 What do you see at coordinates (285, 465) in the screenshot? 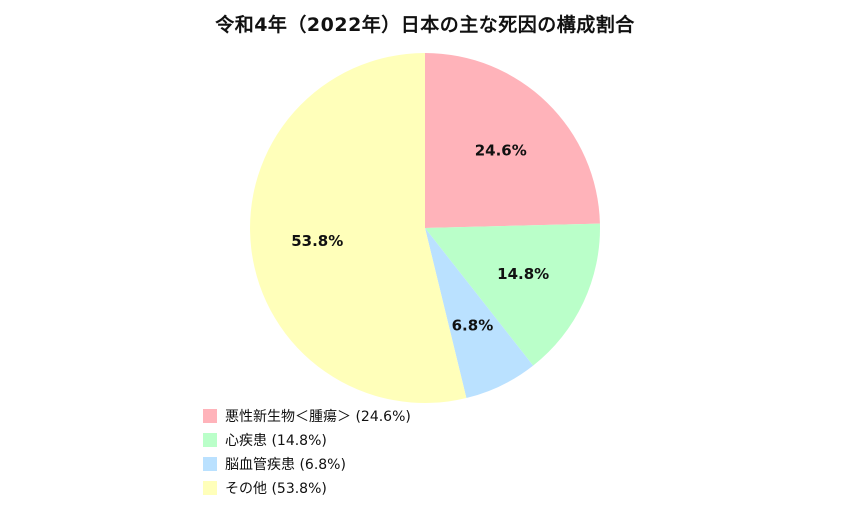
I see `legend-label: 脳血管疾患 (6.8%)` at bounding box center [285, 465].